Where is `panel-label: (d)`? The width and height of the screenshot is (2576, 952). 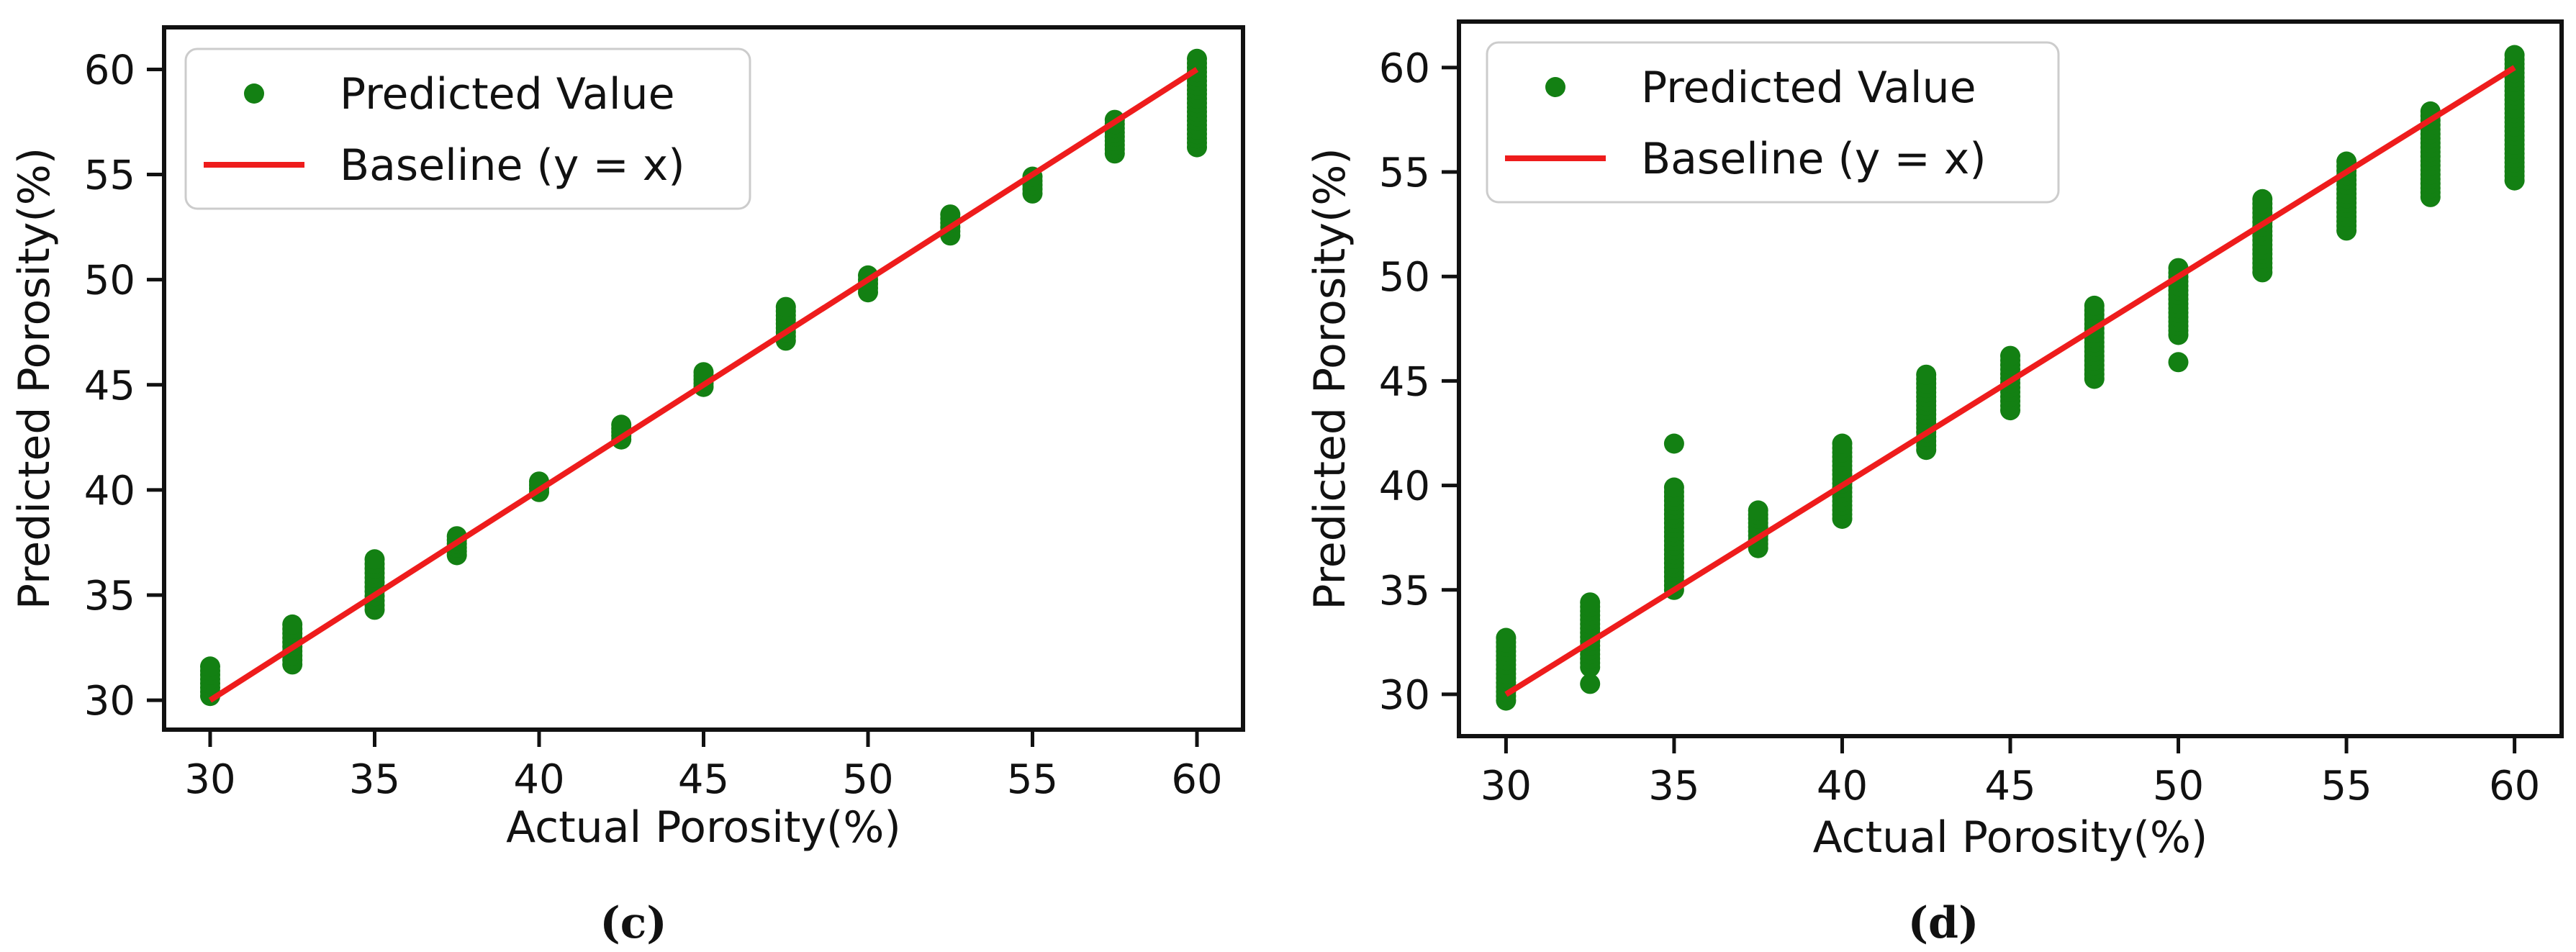 panel-label: (d) is located at coordinates (1944, 923).